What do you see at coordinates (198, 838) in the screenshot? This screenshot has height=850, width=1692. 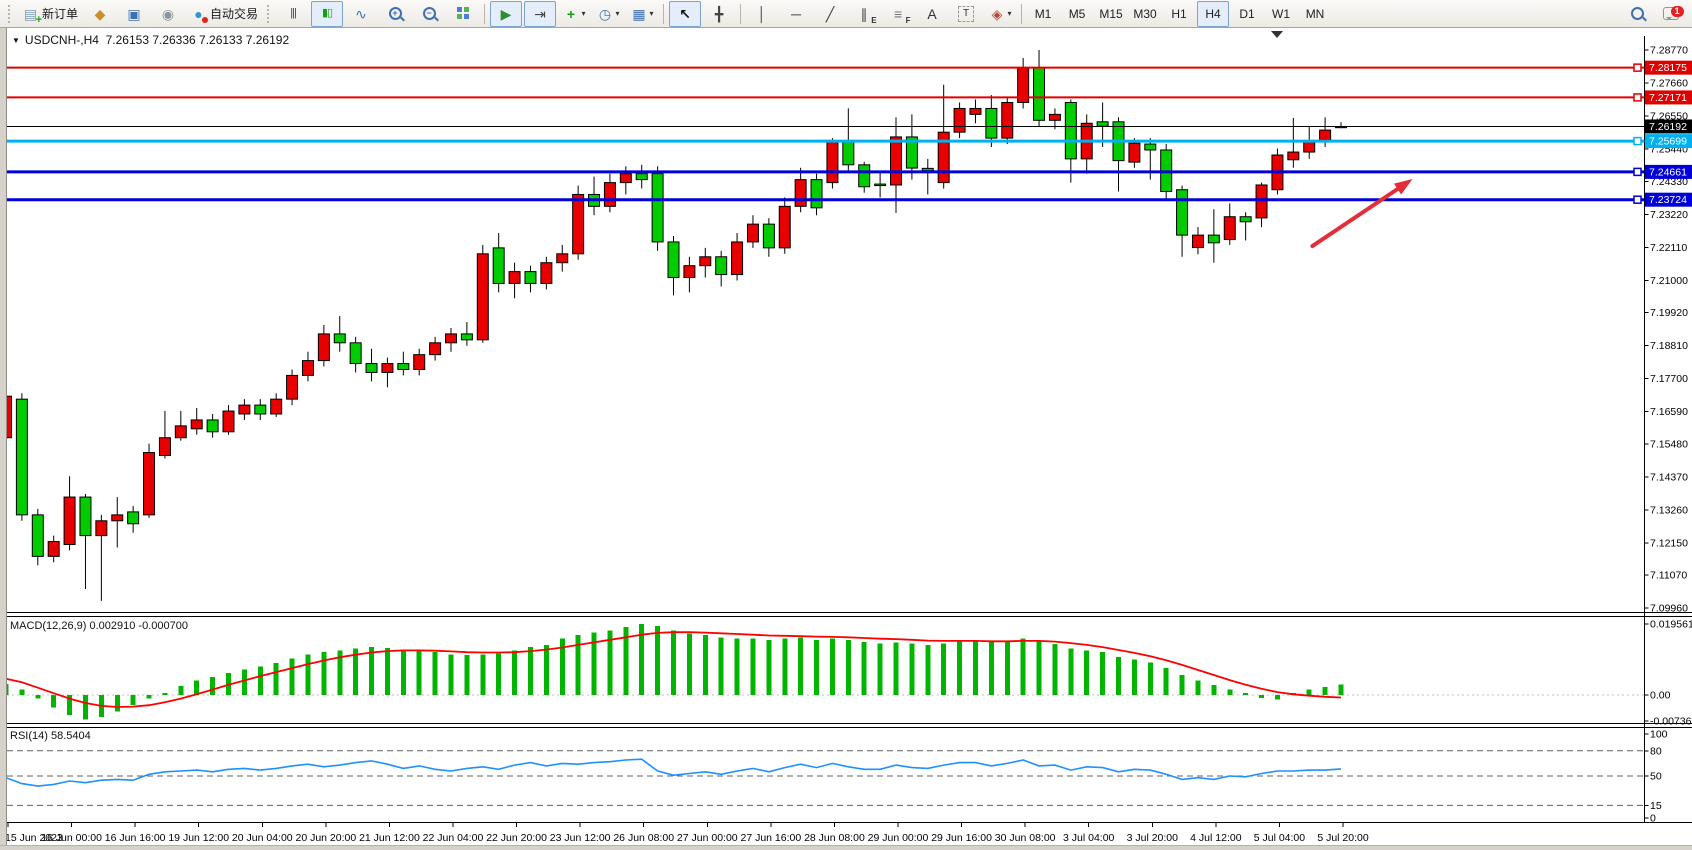 I see `svg-text: 19 Jun 12:00` at bounding box center [198, 838].